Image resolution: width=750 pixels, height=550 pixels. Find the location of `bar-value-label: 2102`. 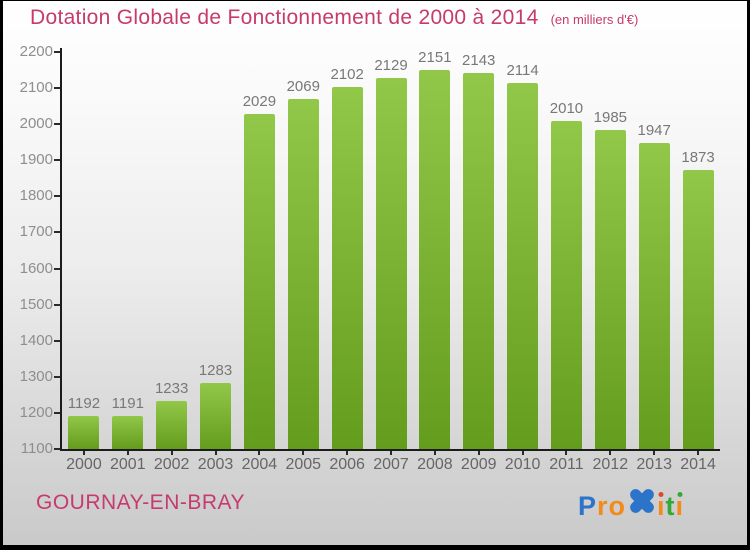

bar-value-label: 2102 is located at coordinates (347, 75).